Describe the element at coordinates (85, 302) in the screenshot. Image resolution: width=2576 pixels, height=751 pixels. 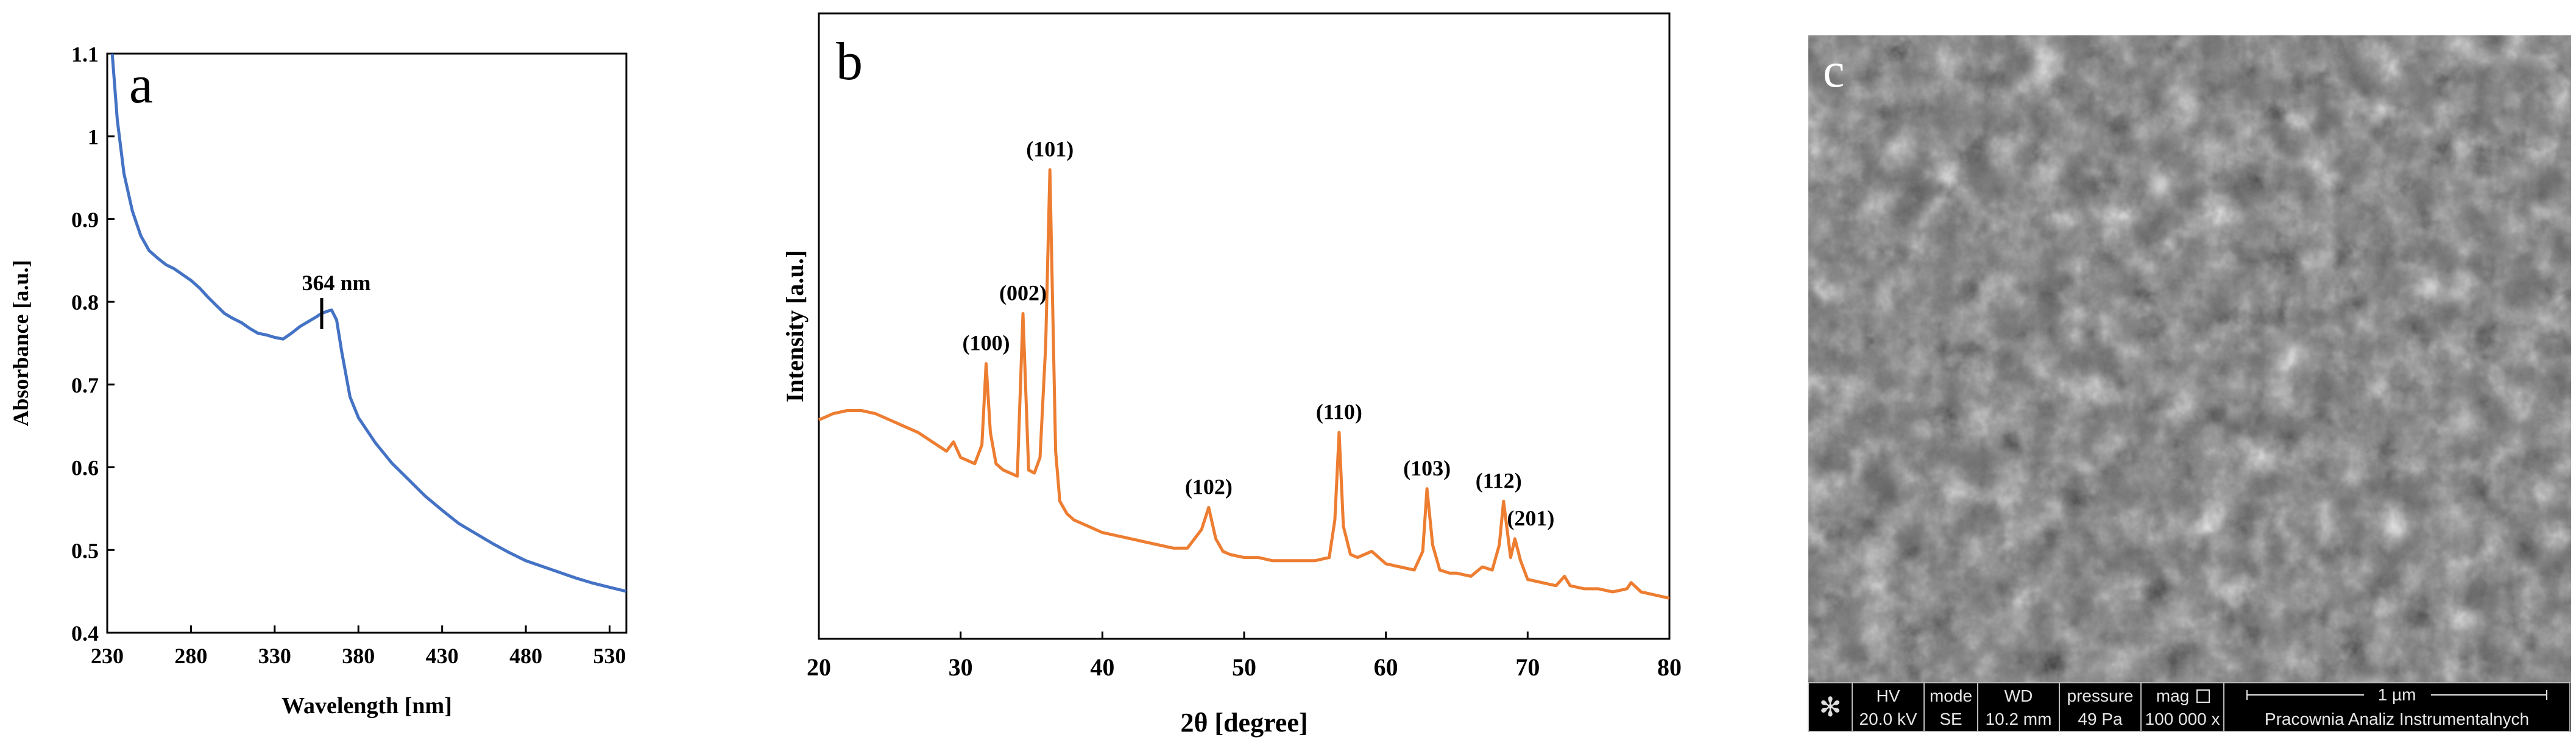
I see `panel-a-y-tick-label: 0.8` at that location.